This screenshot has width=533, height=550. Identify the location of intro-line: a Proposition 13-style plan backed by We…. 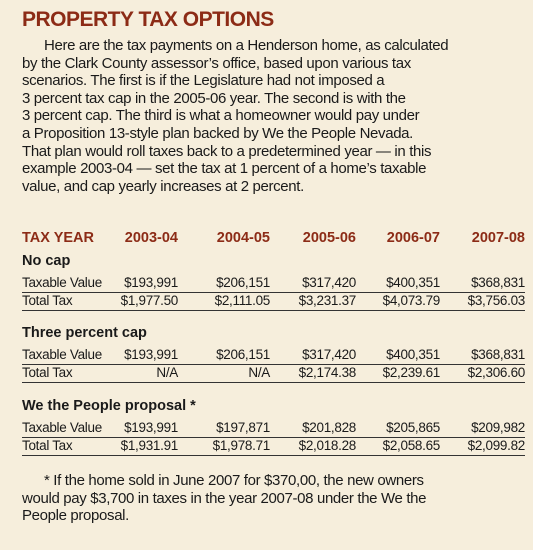
(217, 133).